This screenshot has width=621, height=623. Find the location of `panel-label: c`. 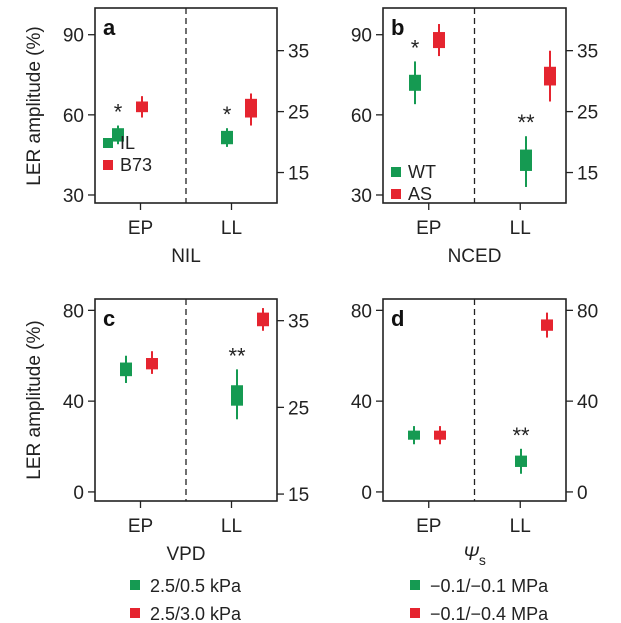

panel-label: c is located at coordinates (109, 318).